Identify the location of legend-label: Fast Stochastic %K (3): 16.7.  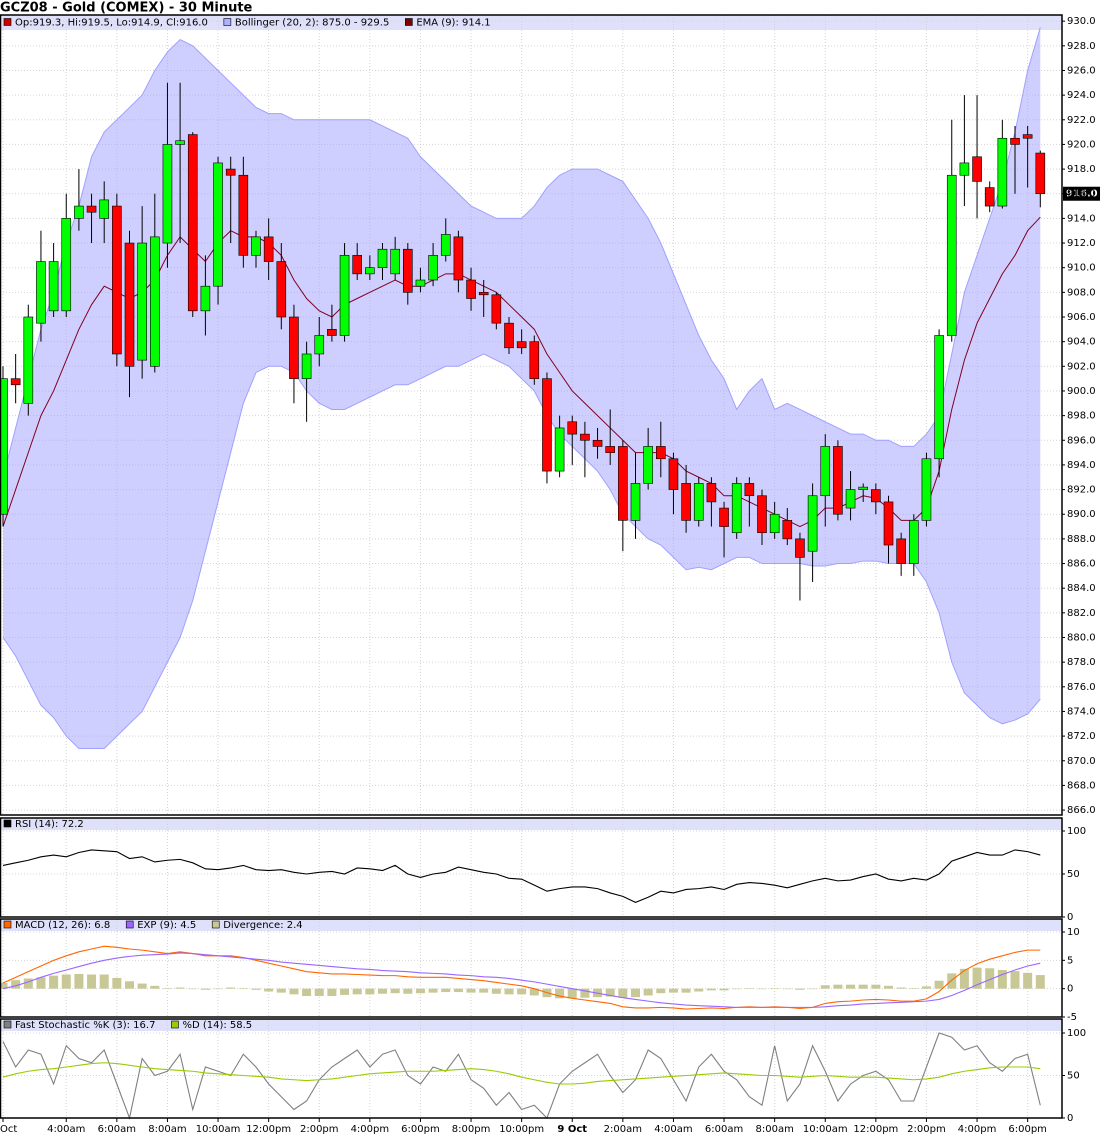
(85, 1025).